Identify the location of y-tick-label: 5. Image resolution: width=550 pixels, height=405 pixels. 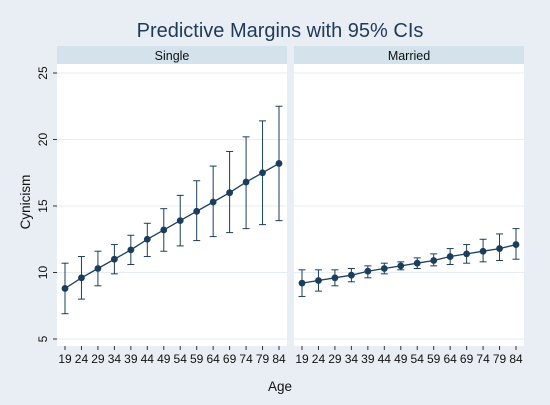
(43, 338).